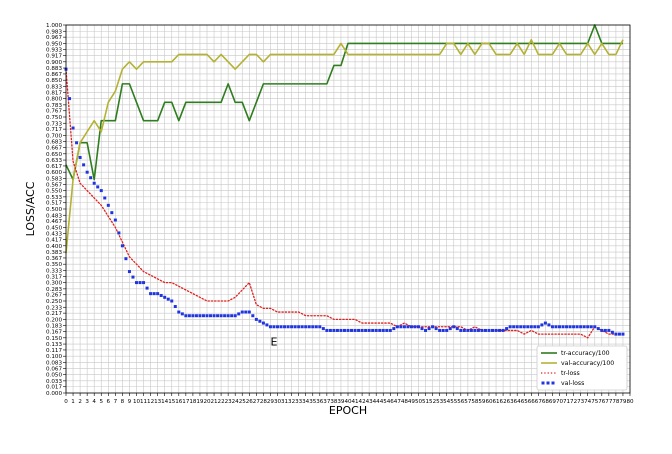 This screenshot has height=454, width=672. Describe the element at coordinates (54, 253) in the screenshot. I see `y-tick-label: 0.383` at that location.